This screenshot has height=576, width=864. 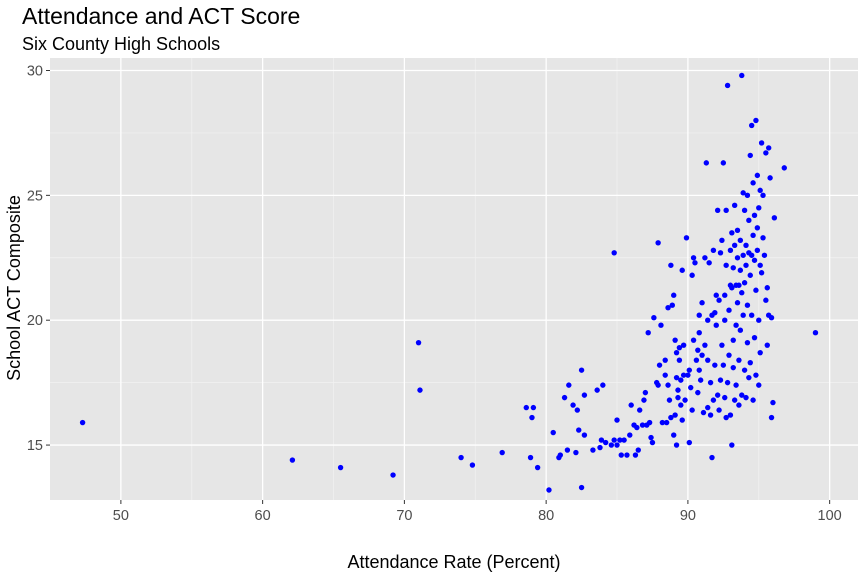 What do you see at coordinates (38, 258) in the screenshot?
I see `y-axis-ticks: 15 20 25 30` at bounding box center [38, 258].